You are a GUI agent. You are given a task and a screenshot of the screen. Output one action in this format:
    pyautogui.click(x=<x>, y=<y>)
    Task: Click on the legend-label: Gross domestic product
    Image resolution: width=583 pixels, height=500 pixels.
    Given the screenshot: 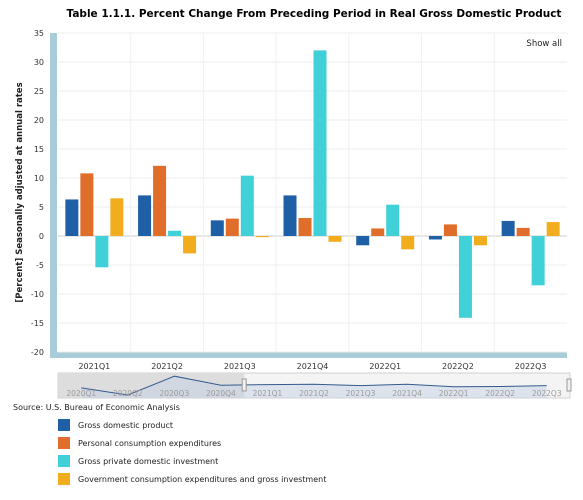 What is the action you would take?
    pyautogui.click(x=126, y=425)
    